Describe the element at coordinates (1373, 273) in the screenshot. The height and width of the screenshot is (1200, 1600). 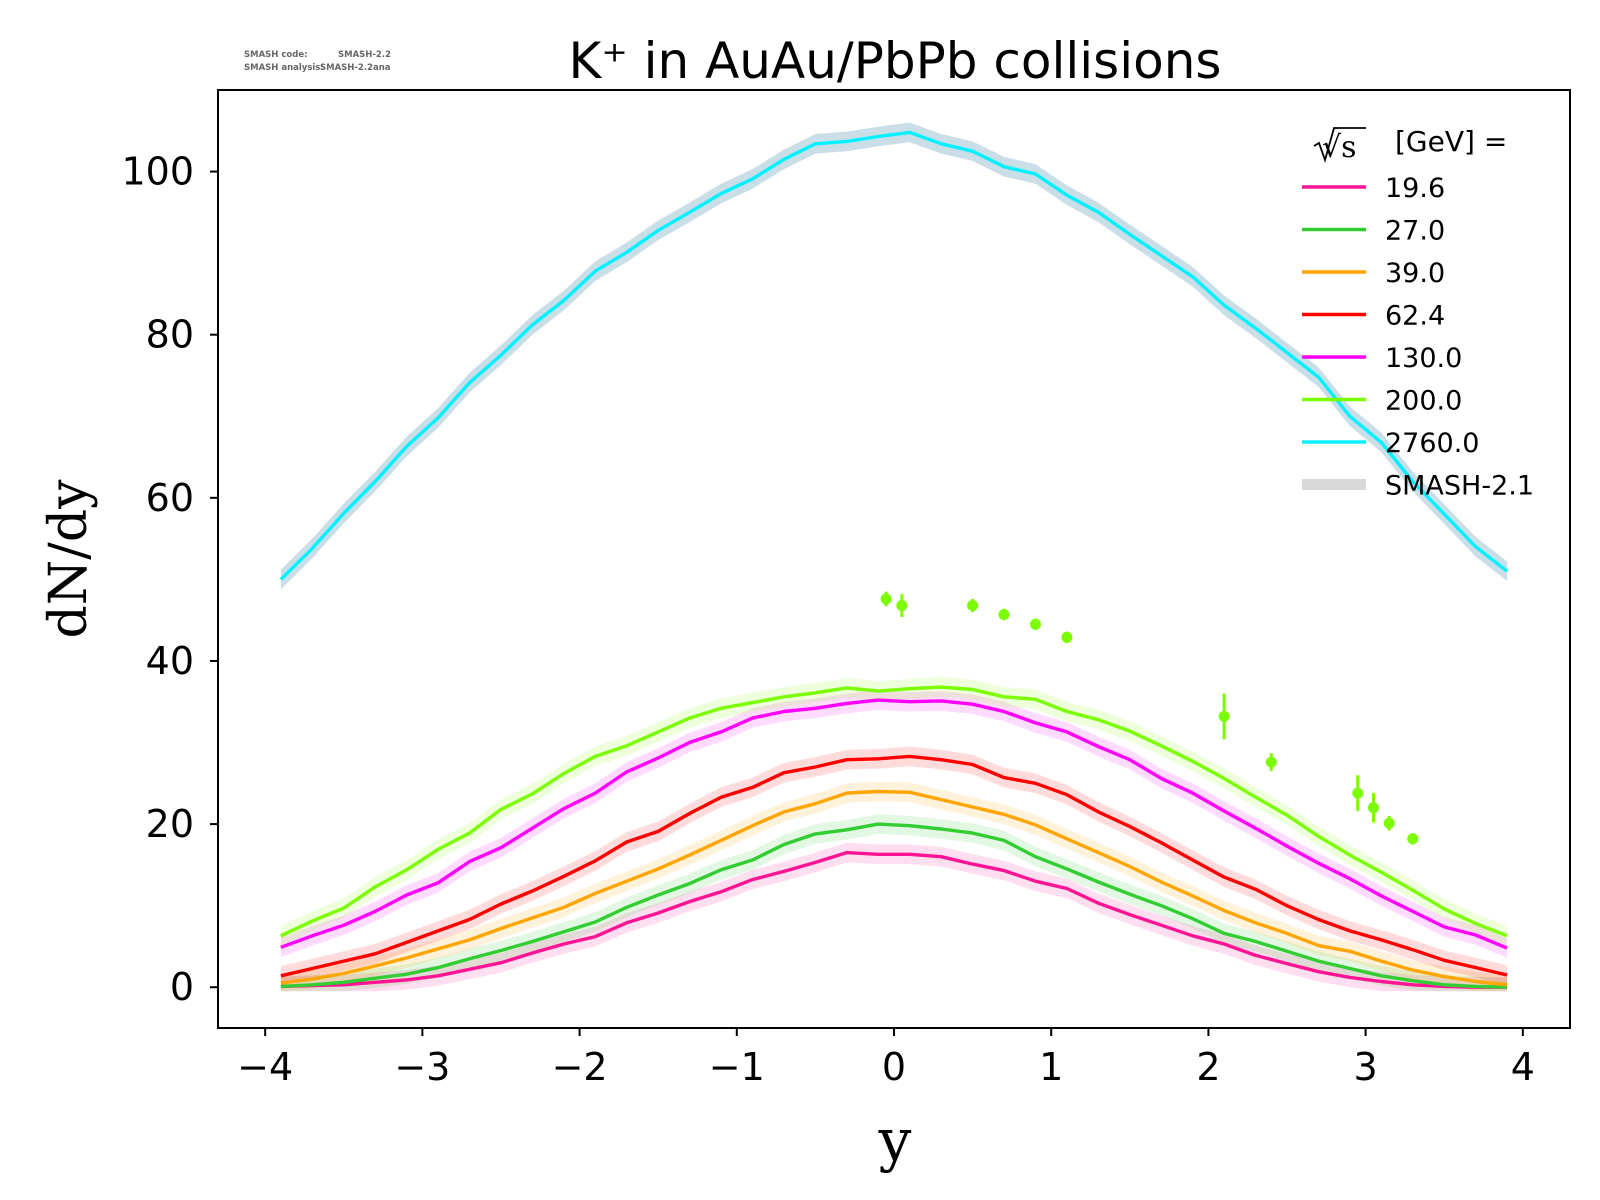
I see `legend-entry-39.0: 39.0` at that location.